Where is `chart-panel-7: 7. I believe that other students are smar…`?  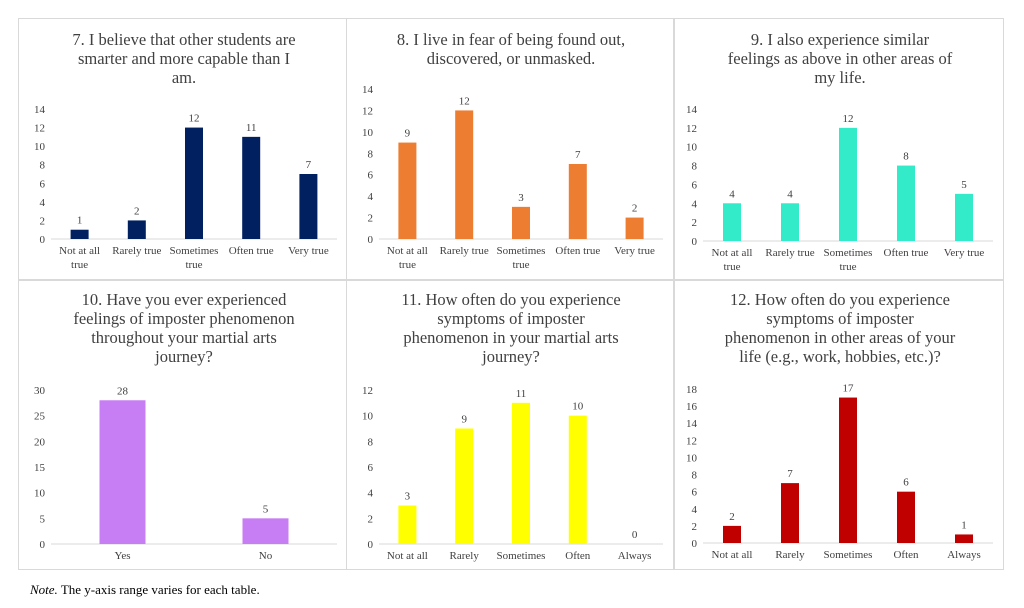 chart-panel-7: 7. I believe that other students are smar… is located at coordinates (183, 149).